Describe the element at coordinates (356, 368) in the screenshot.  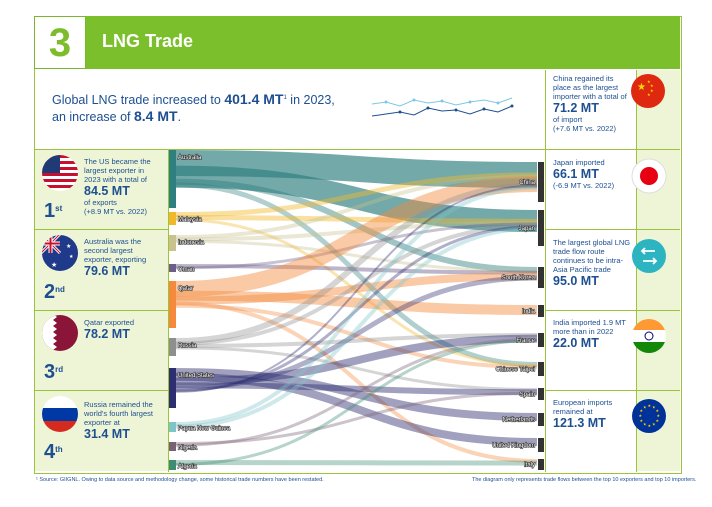
I see `flow-russia-to-spain` at that location.